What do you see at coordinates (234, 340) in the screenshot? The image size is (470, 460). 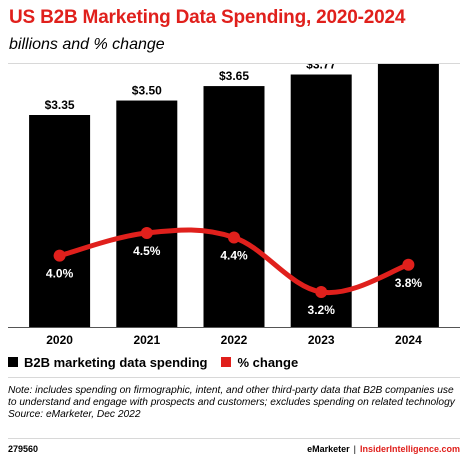 I see `x-tick-label-2022: 2022` at bounding box center [234, 340].